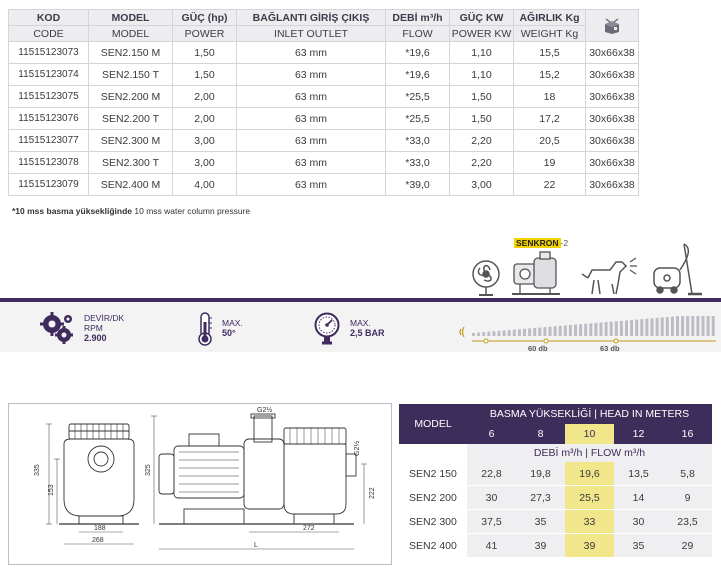  I want to click on pressure-label: MAX., so click(360, 323).